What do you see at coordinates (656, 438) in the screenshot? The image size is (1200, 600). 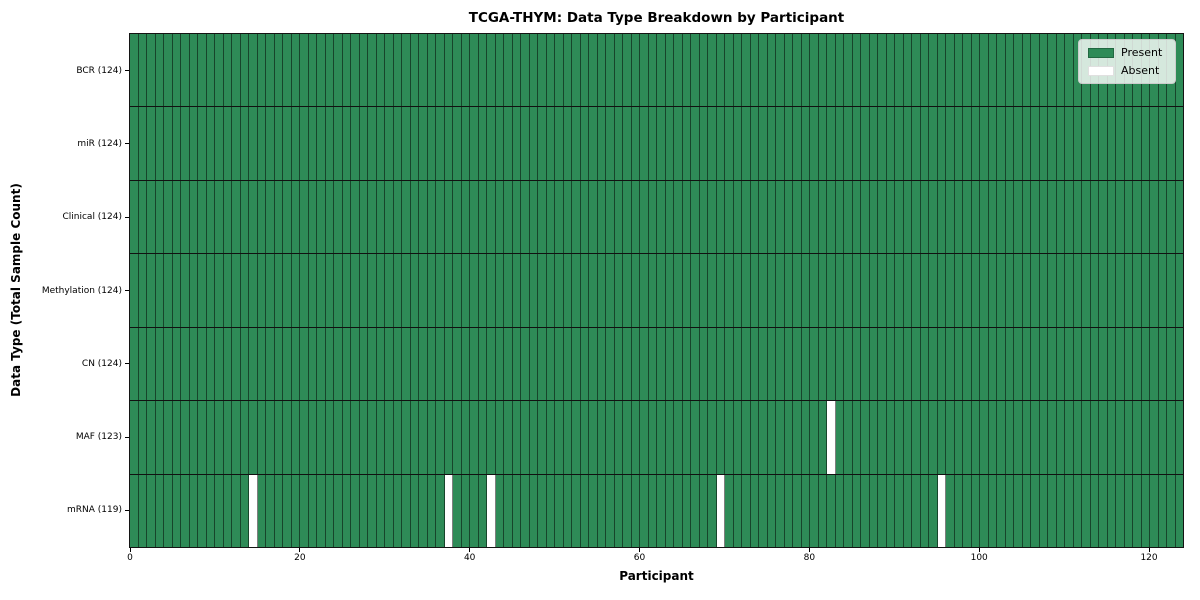 I see `heatmap-row-MAF` at bounding box center [656, 438].